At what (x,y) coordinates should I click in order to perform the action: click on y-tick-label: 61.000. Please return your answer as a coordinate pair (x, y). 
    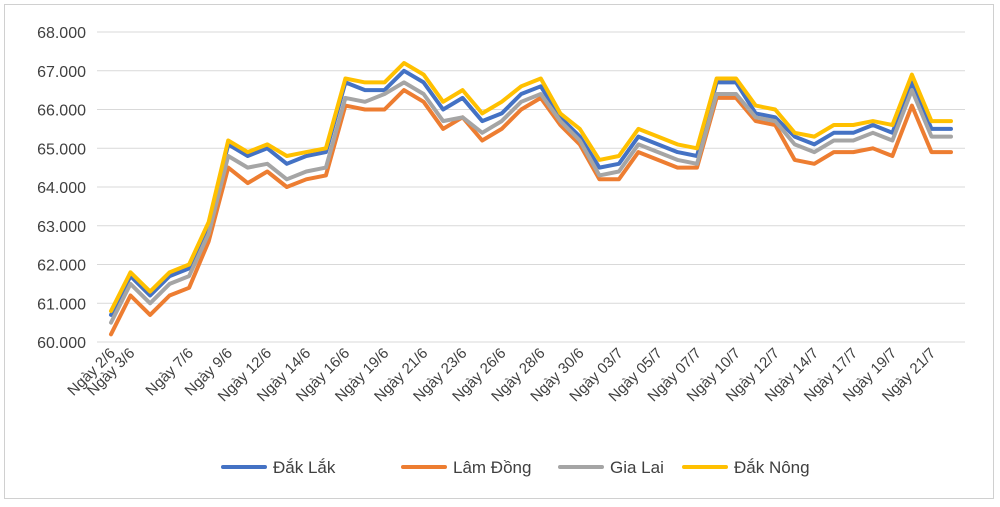
    Looking at the image, I should click on (61, 304).